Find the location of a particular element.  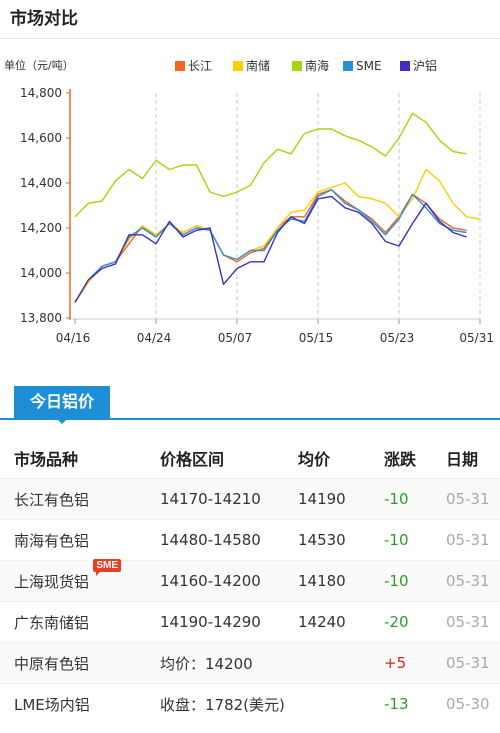

price-range: 14480-14580 is located at coordinates (210, 540).